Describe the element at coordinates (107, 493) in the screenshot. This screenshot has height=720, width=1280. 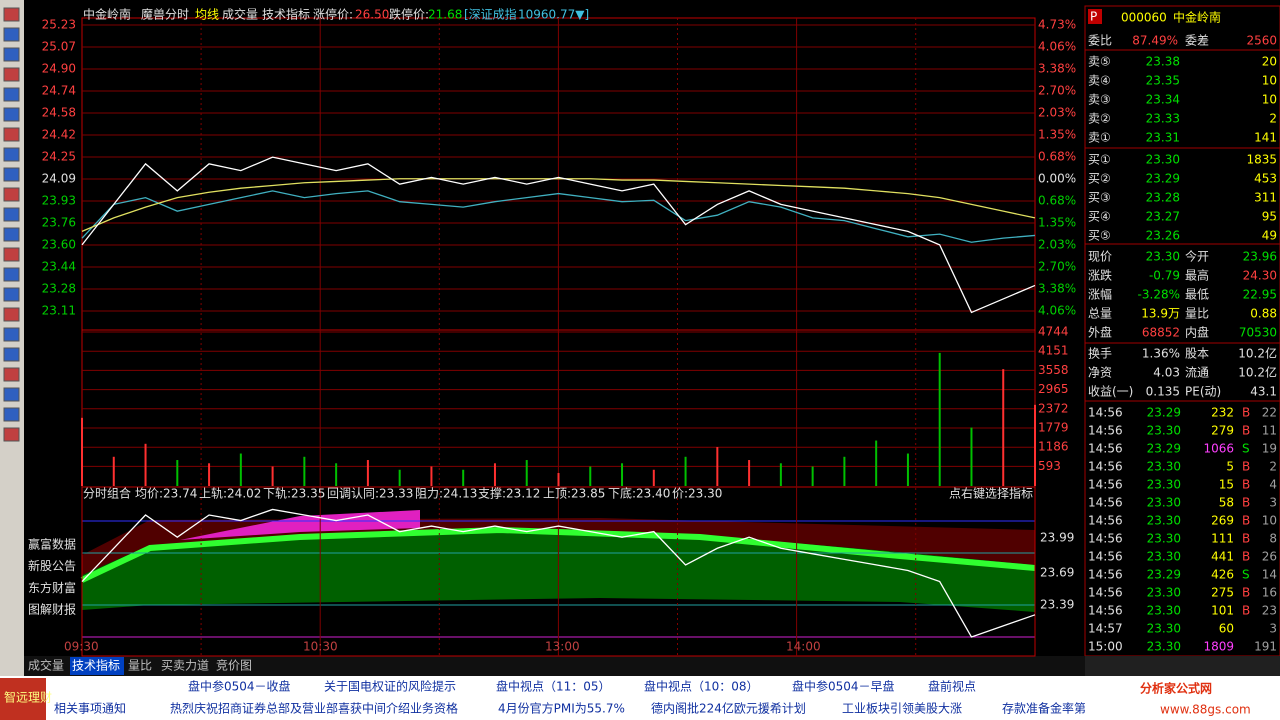
I see `indicator-item: 分时组合` at that location.